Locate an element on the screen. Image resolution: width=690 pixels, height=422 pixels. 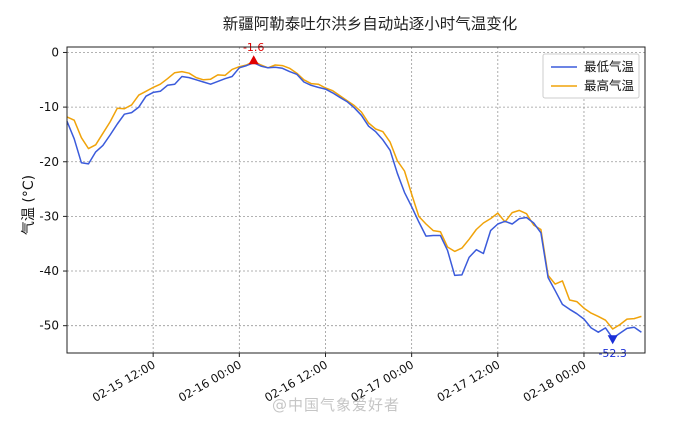
legend-label: 最低气温 is located at coordinates (609, 66).